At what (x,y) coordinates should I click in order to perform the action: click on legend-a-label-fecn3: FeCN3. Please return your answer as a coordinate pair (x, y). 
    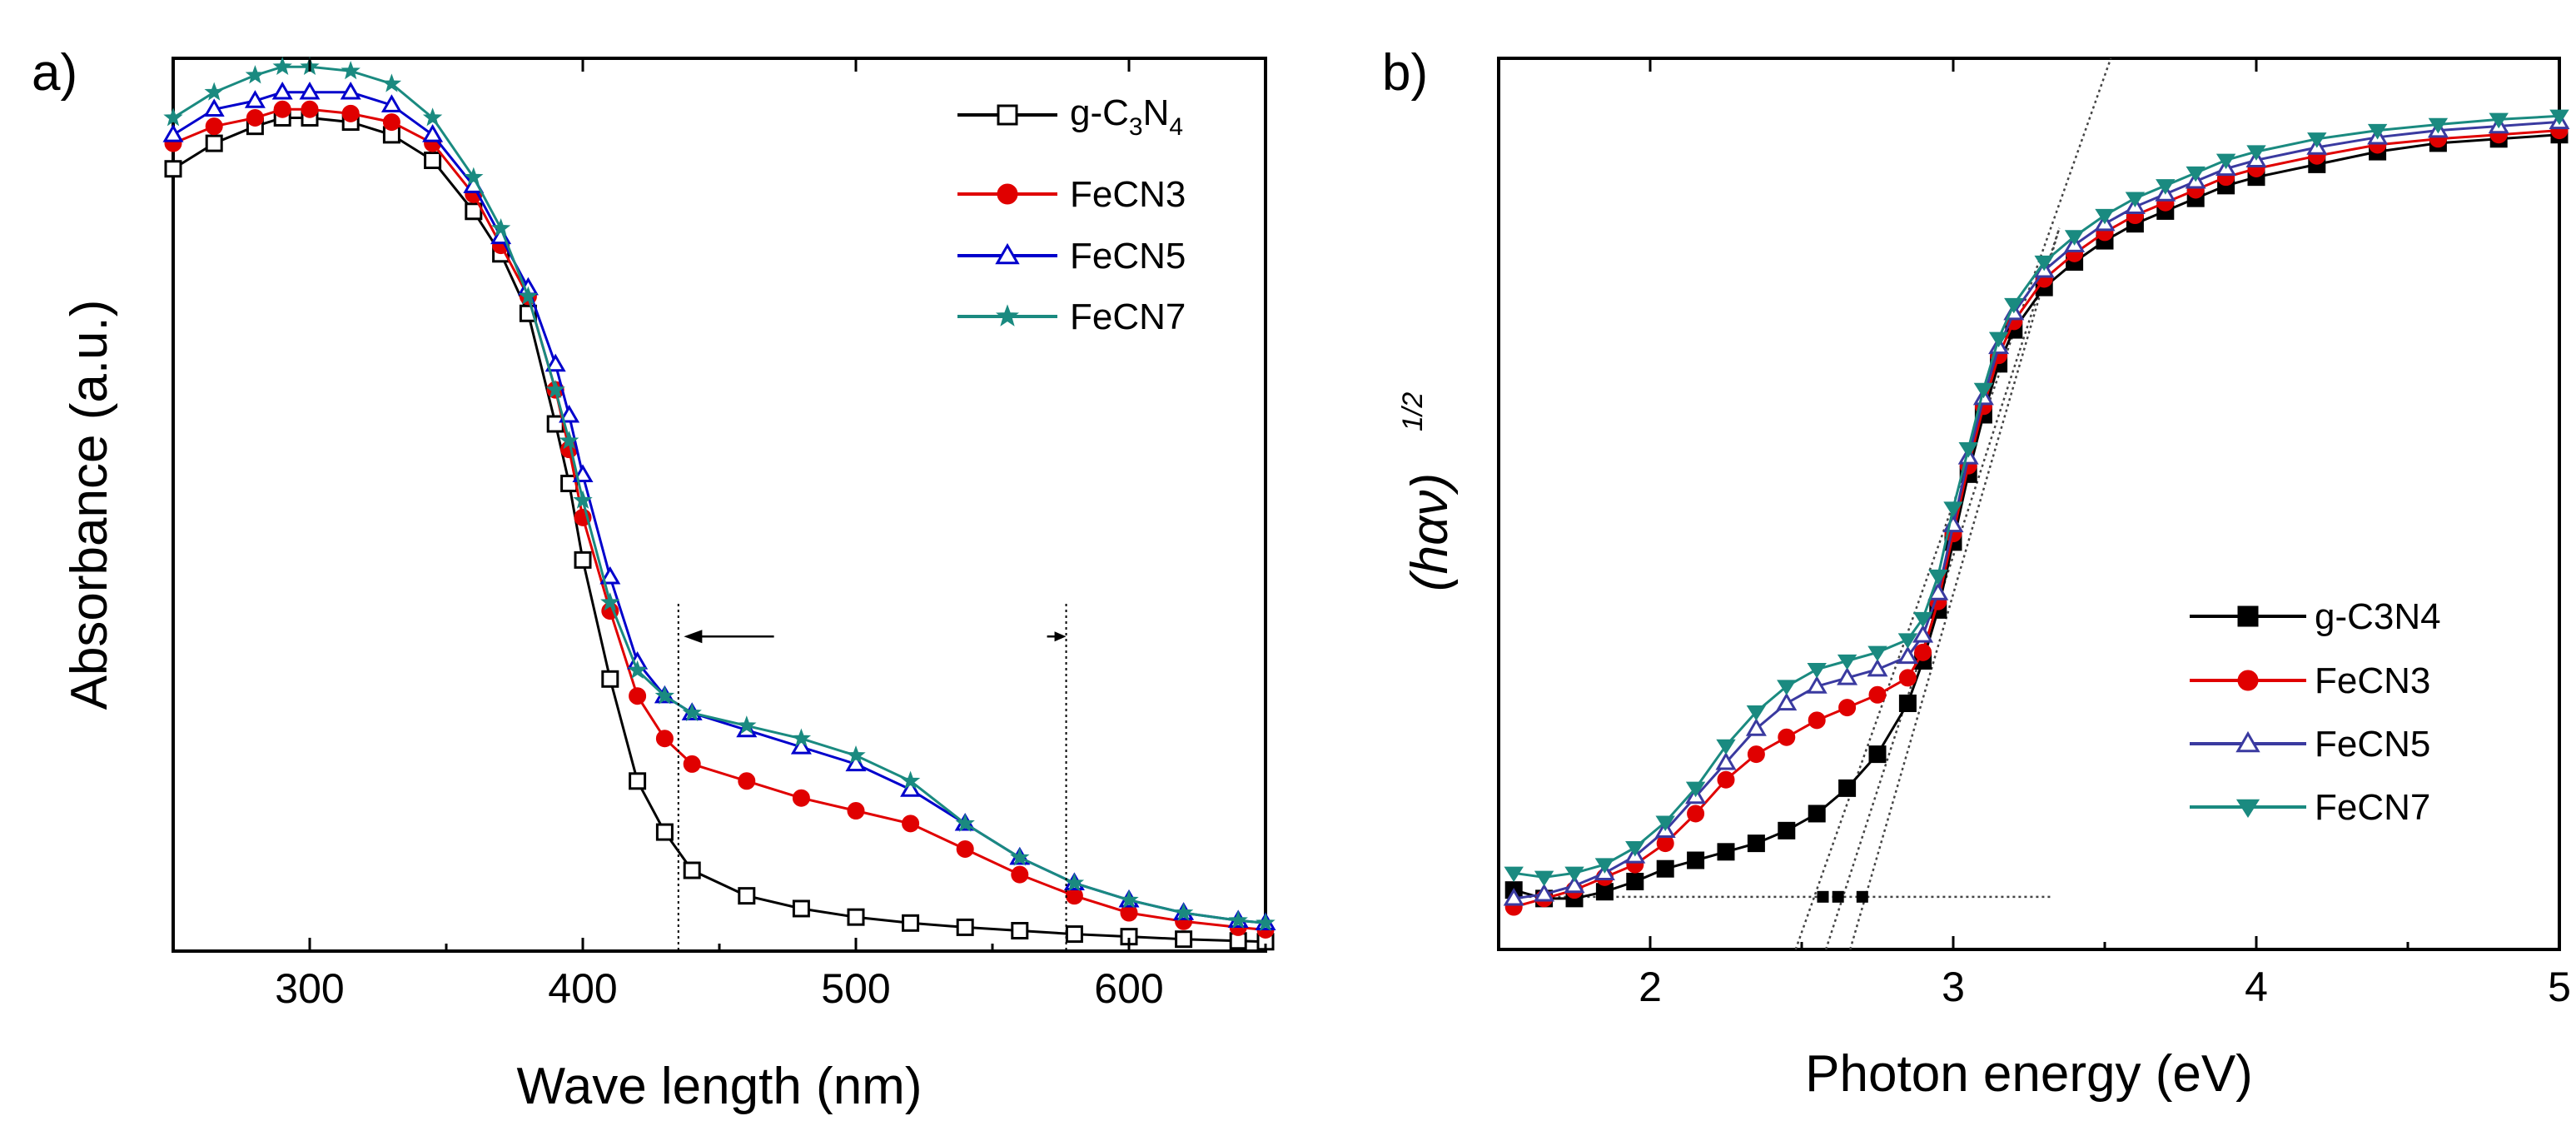
    Looking at the image, I should click on (1128, 194).